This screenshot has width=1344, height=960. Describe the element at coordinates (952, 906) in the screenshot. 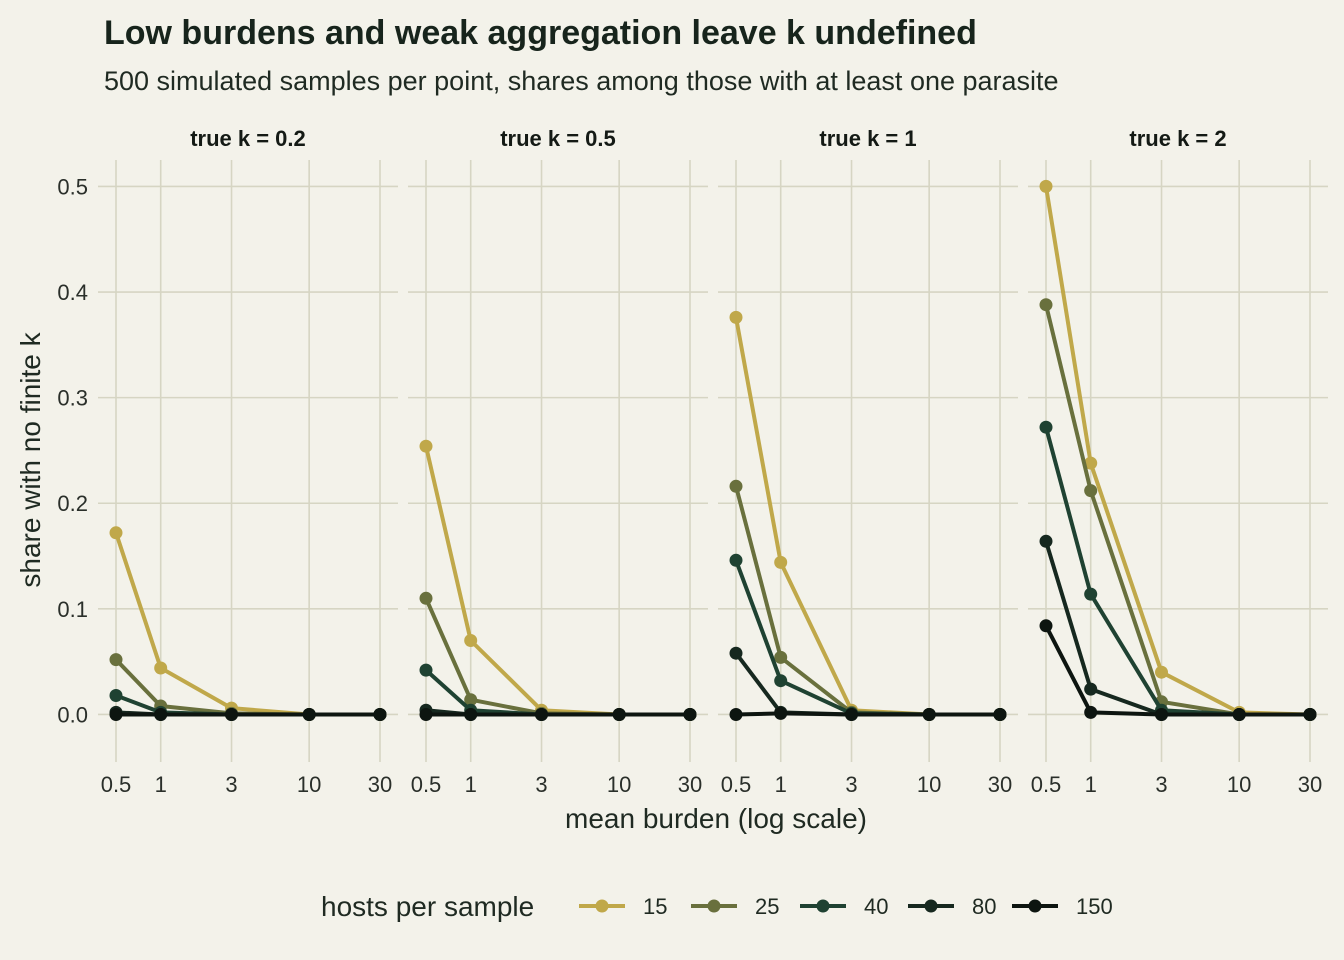

I see `legend-entry: 80` at that location.